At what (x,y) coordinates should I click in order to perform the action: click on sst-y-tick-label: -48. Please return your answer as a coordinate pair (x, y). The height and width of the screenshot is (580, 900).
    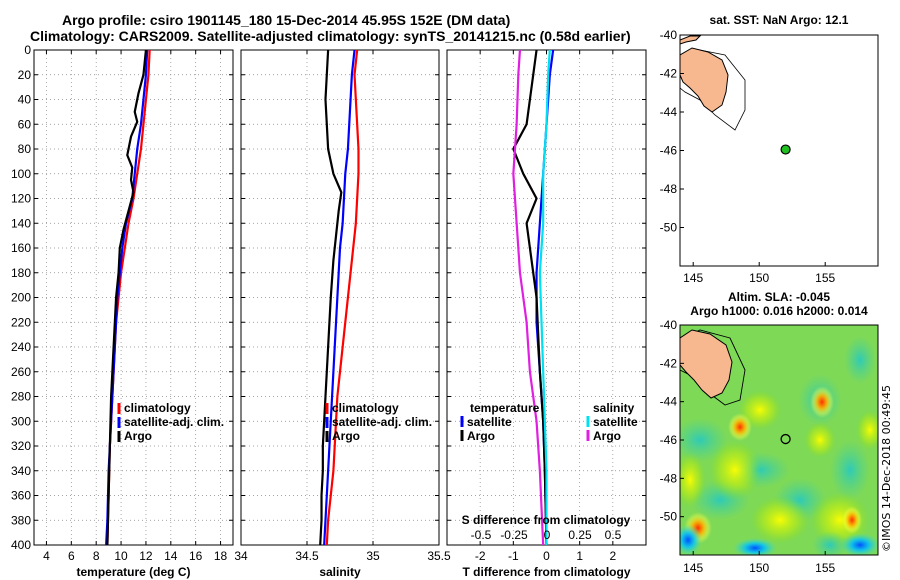
    Looking at the image, I should click on (669, 189).